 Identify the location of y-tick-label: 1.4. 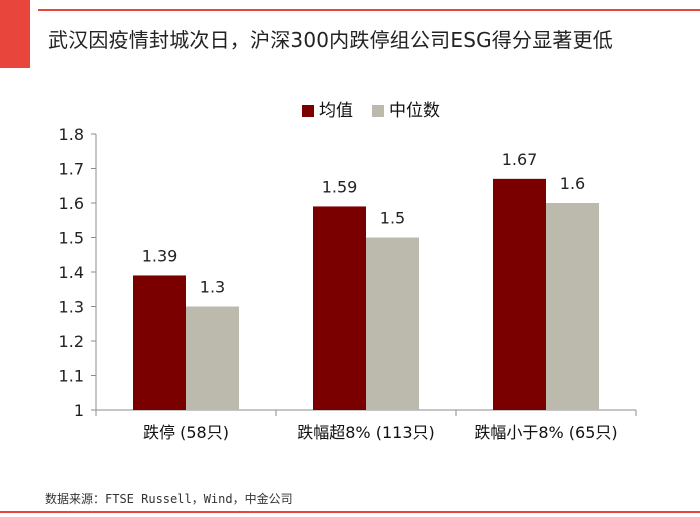
(71, 272).